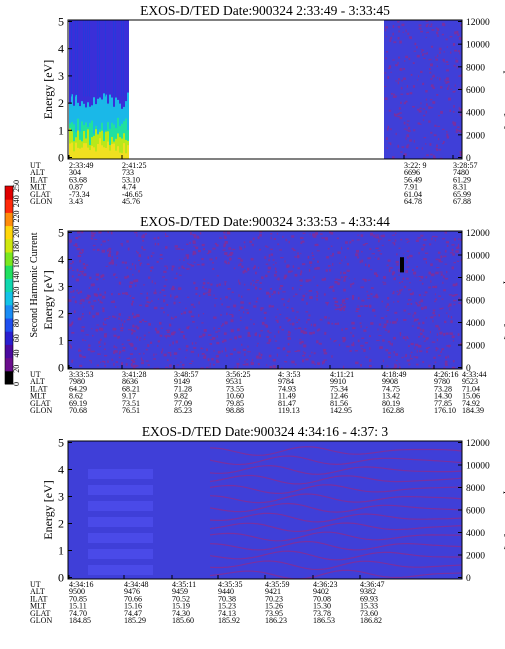  Describe the element at coordinates (265, 221) in the screenshot. I see `panel-title: EXOS-D/TED Date:900324 3:33:53 - 4:33:44` at that location.